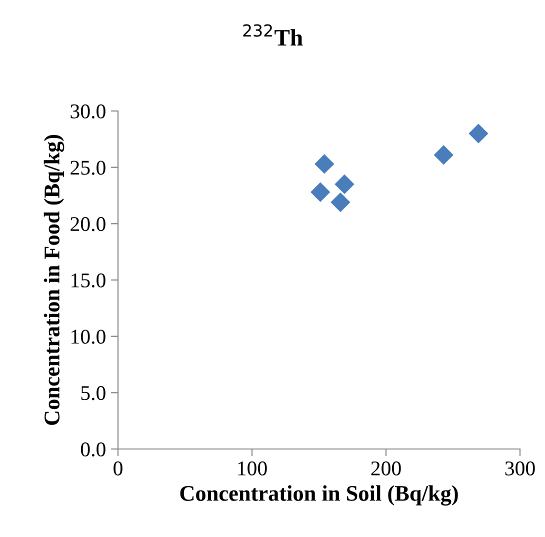 This screenshot has width=545, height=537. Describe the element at coordinates (89, 280) in the screenshot. I see `y-tick-label: 15.0` at that location.